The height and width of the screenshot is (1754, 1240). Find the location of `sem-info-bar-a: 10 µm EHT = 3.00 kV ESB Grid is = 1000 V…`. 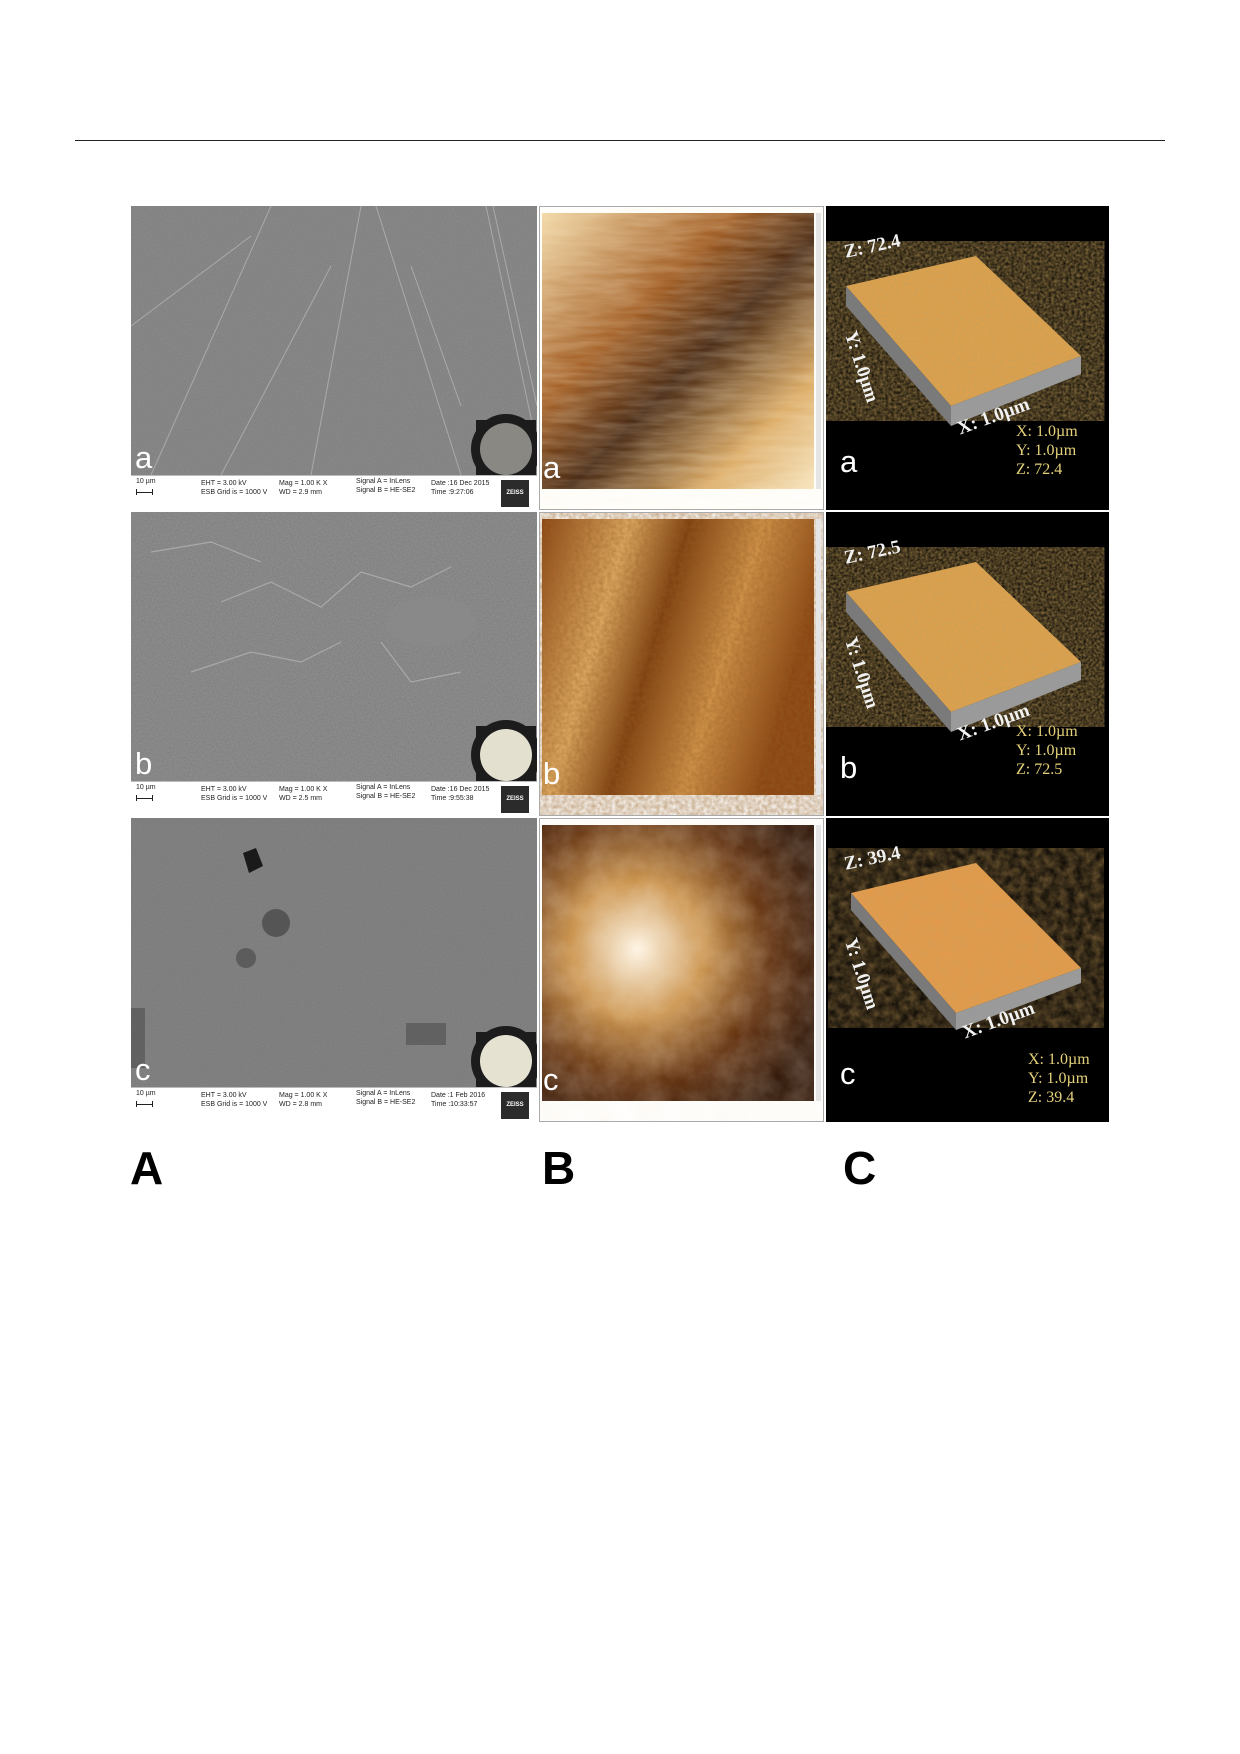

sem-info-bar-a: 10 µm EHT = 3.00 kV ESB Grid is = 1000 V… is located at coordinates (334, 492).